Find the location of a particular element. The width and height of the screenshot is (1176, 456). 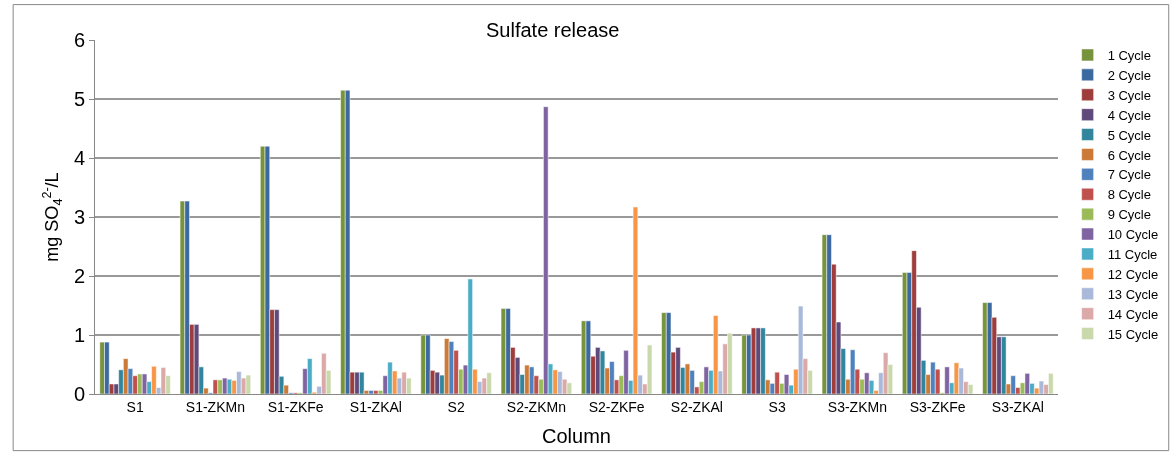

legend-label: 7 Cycle is located at coordinates (1129, 175).